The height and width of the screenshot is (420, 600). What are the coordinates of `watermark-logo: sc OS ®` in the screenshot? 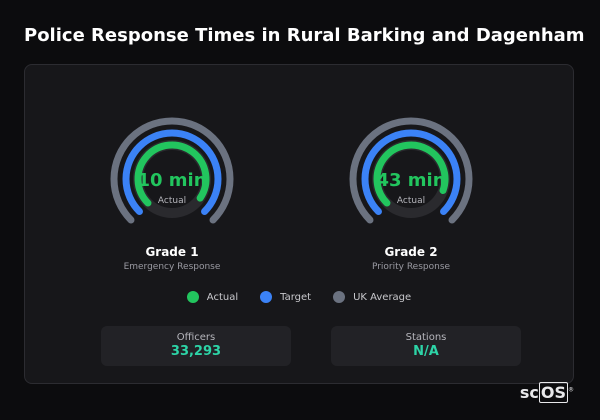 It's located at (546, 392).